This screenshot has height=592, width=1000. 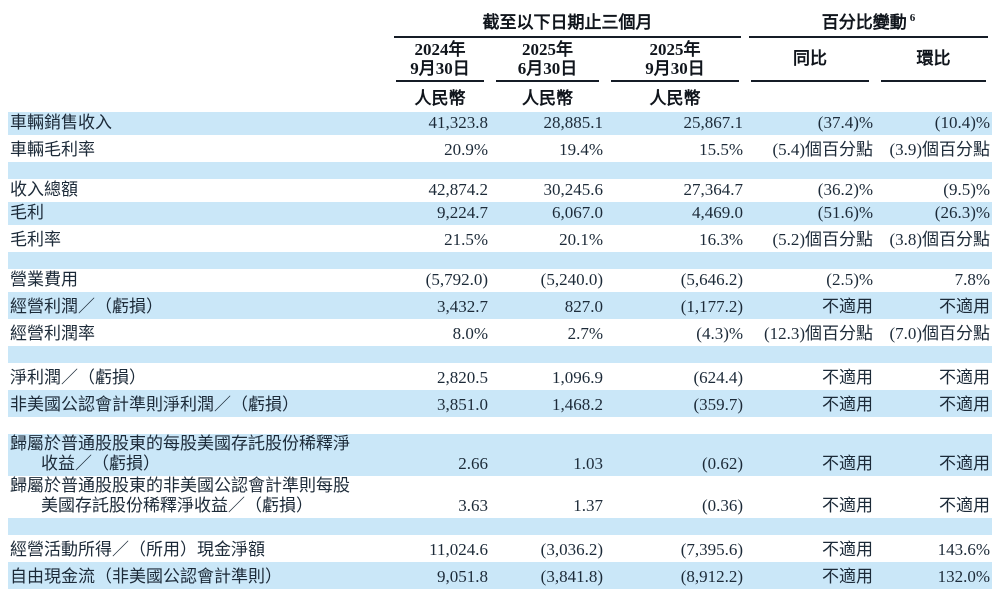 What do you see at coordinates (712, 306) in the screenshot?
I see `cell-value: (1,177.2)` at bounding box center [712, 306].